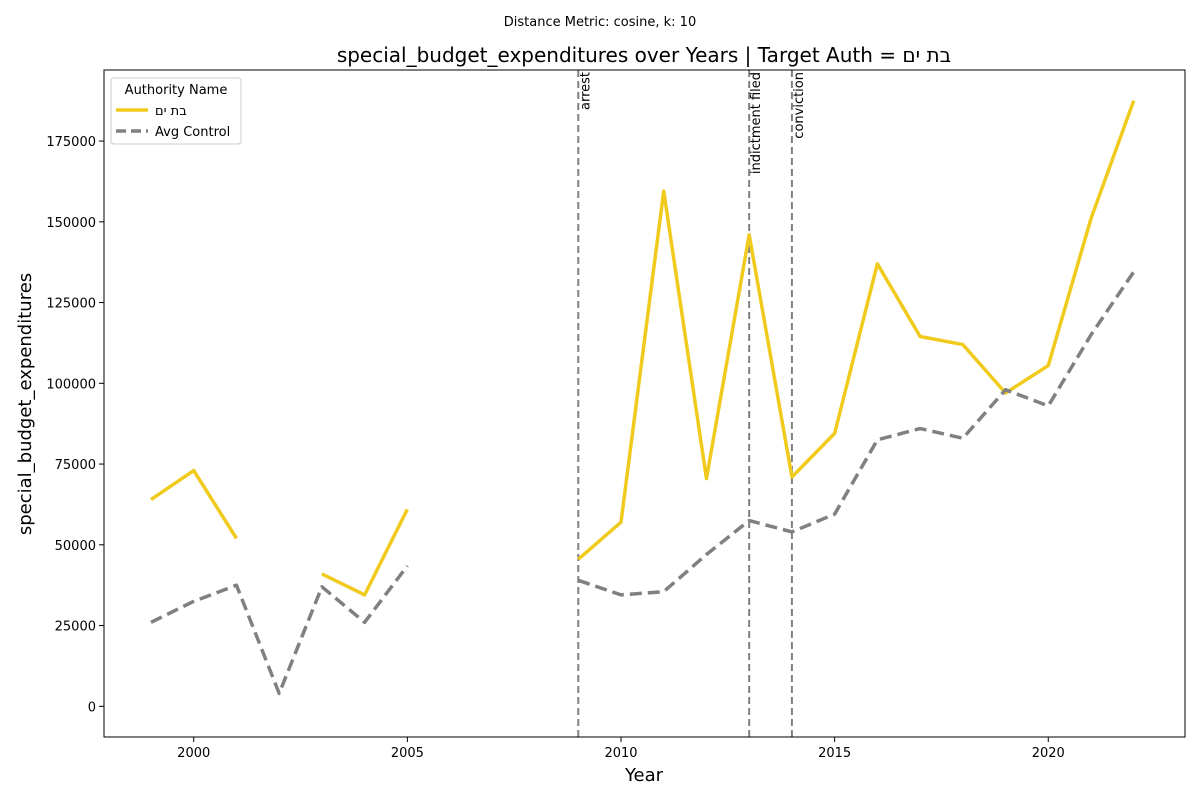 This screenshot has height=800, width=1200. Describe the element at coordinates (192, 132) in the screenshot. I see `legend-label-control: Avg Control` at that location.